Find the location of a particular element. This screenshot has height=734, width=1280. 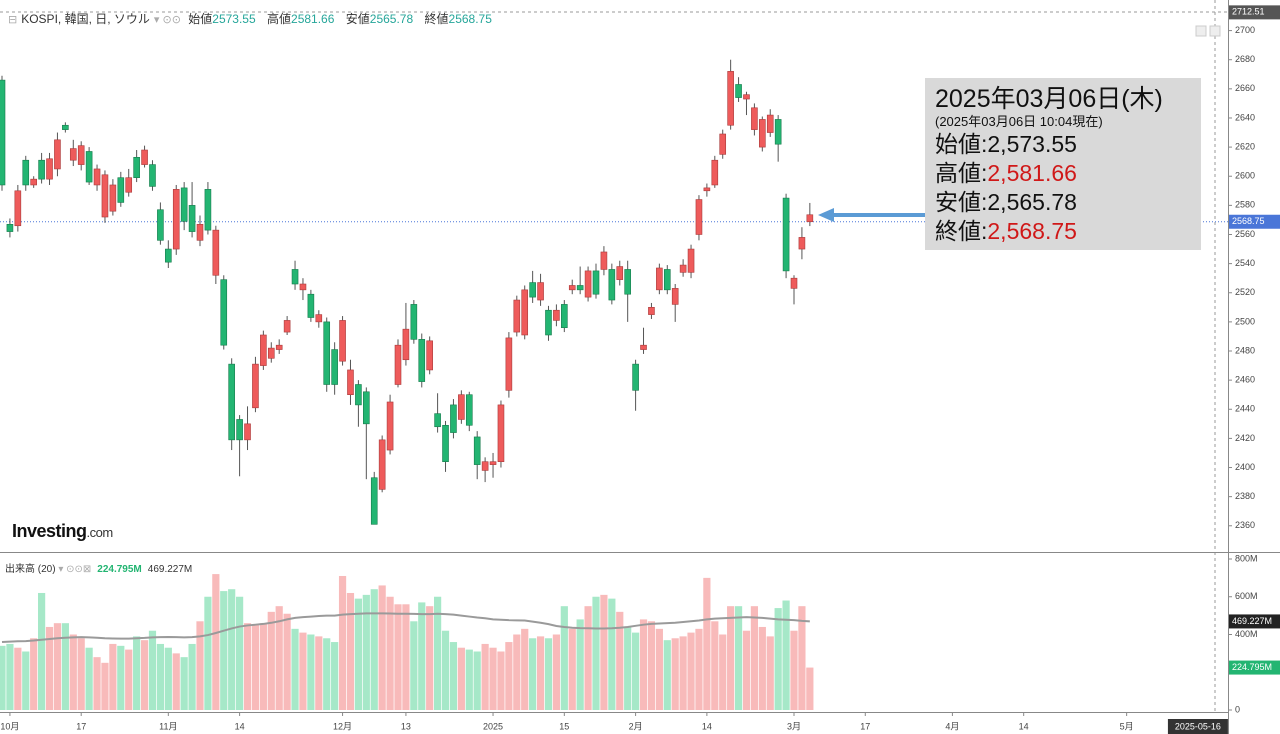

y-tick-label: 2360 is located at coordinates (1245, 525).